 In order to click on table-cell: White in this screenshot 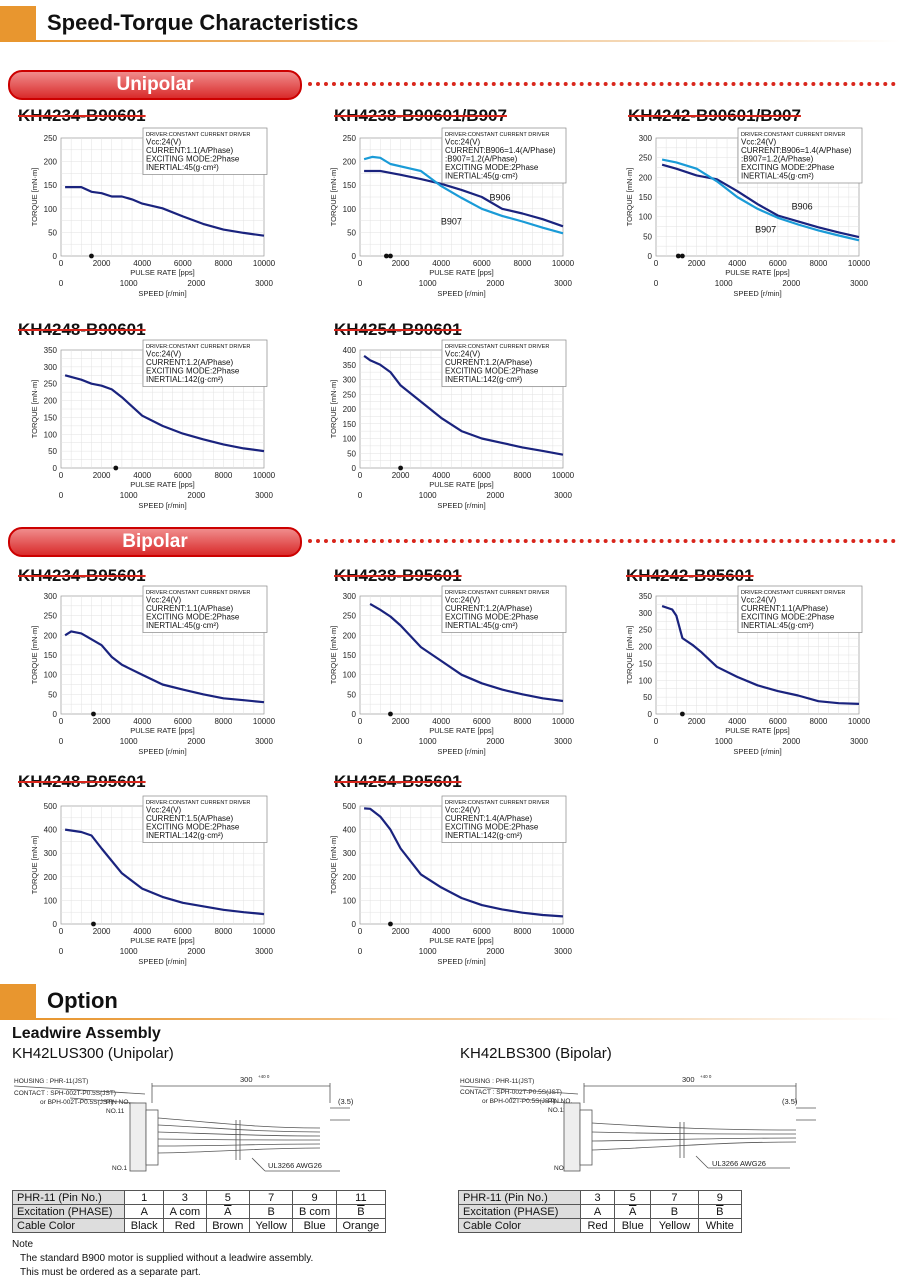, I will do `click(720, 1225)`.